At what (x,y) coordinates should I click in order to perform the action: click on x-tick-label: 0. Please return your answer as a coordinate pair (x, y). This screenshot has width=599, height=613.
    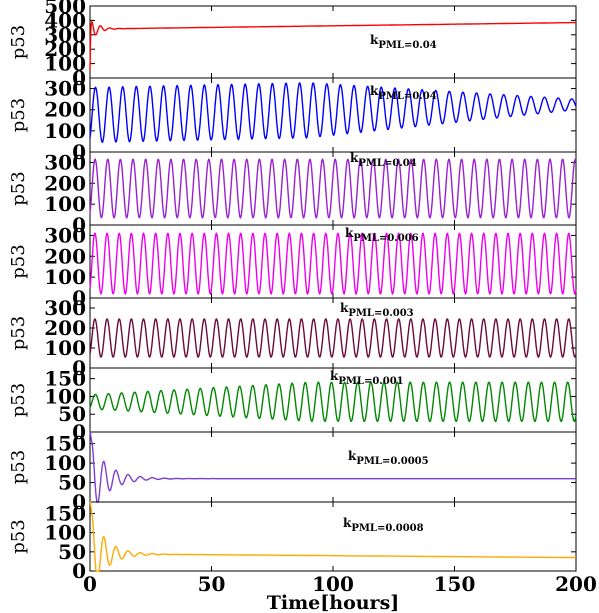
    Looking at the image, I should click on (90, 584).